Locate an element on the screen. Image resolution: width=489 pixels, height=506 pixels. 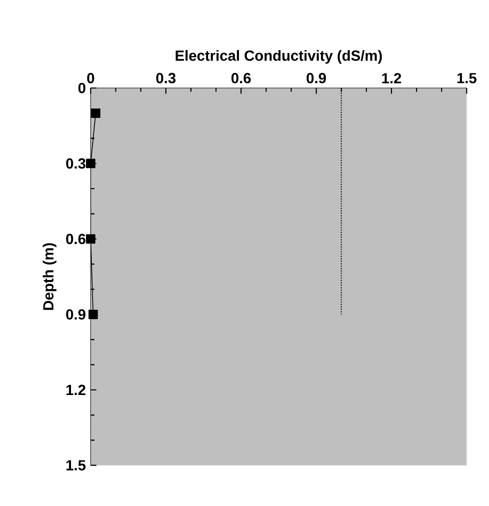
x-tick-label: 0 is located at coordinates (90, 78).